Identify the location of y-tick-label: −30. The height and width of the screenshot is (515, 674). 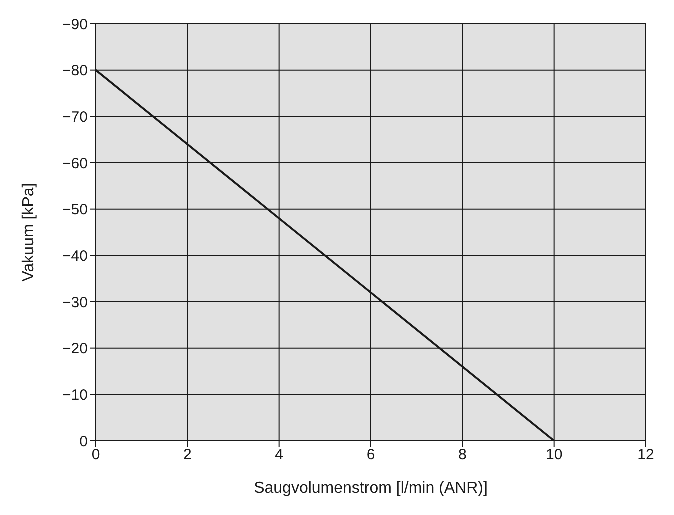
(75, 303).